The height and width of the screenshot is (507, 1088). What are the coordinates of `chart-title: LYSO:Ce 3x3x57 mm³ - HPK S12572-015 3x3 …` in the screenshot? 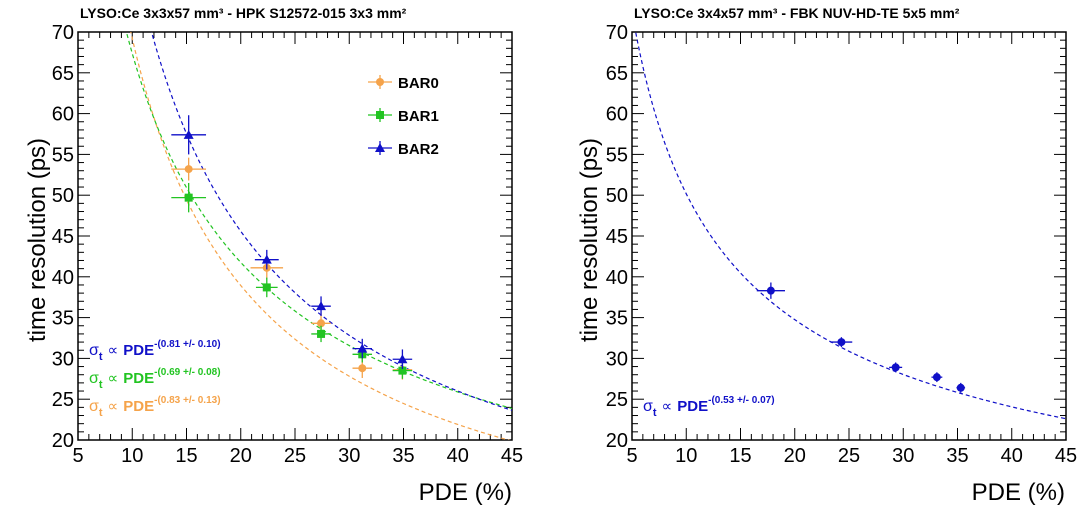 It's located at (243, 13).